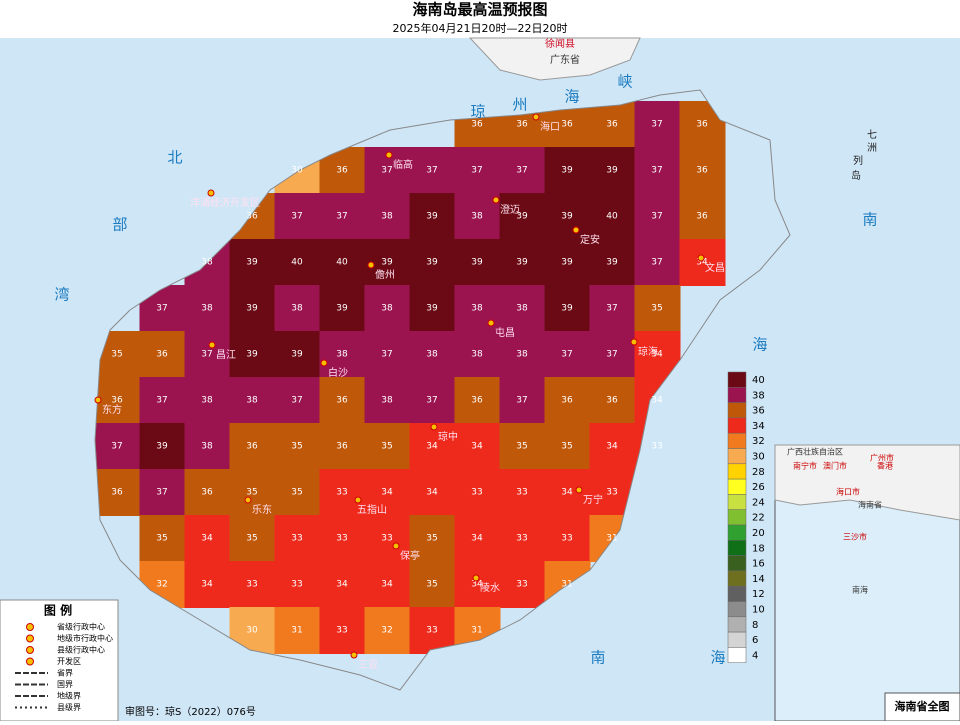 The image size is (960, 725). Describe the element at coordinates (385, 274) in the screenshot. I see `place-label: 儋州` at that location.